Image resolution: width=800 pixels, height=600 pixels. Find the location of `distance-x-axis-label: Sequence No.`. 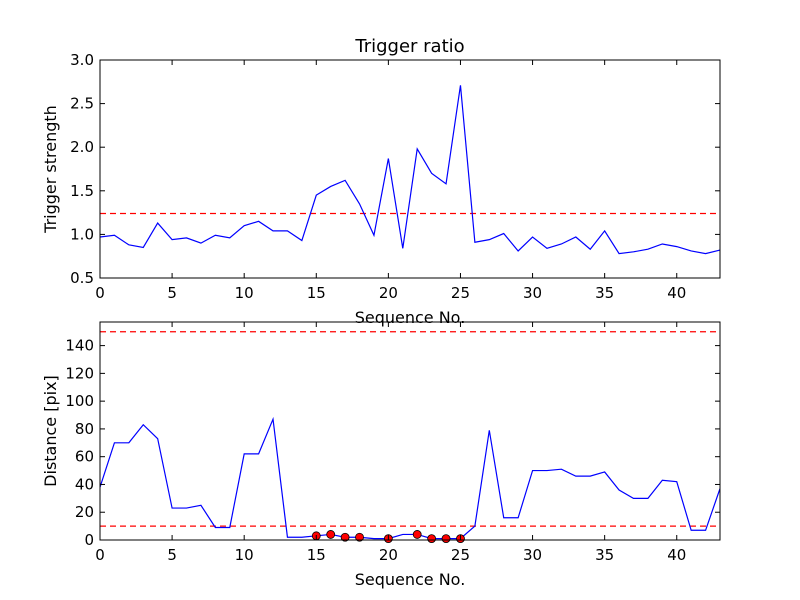

distance-x-axis-label: Sequence No. is located at coordinates (410, 579).